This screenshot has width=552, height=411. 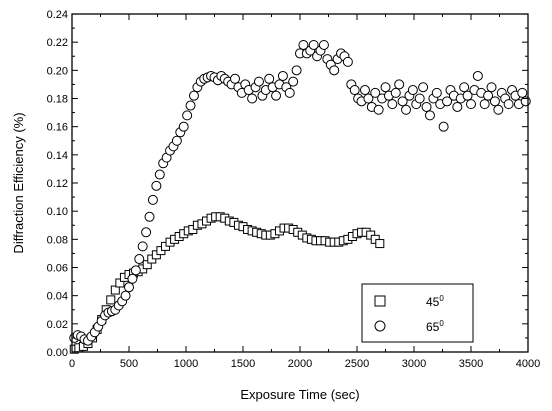 What do you see at coordinates (57, 71) in the screenshot?
I see `y-tick-label: 0.20` at bounding box center [57, 71].